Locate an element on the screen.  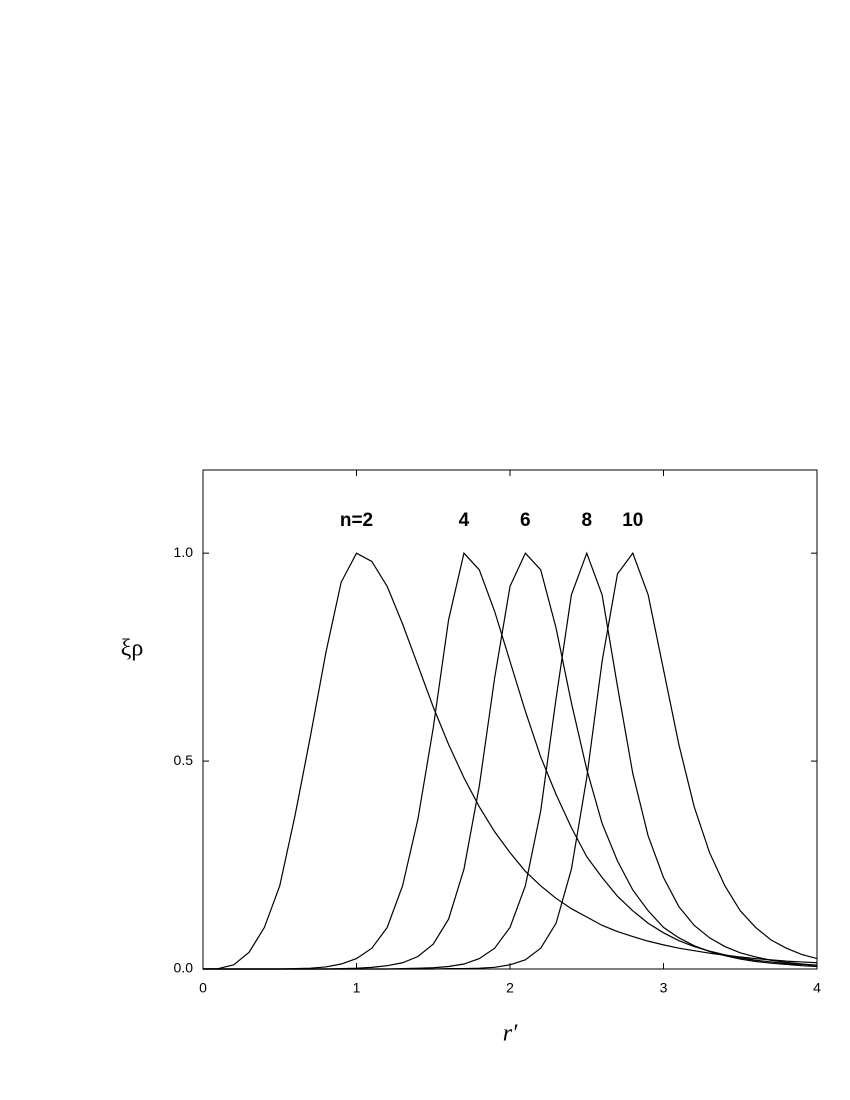
series-label: 6 is located at coordinates (525, 520).